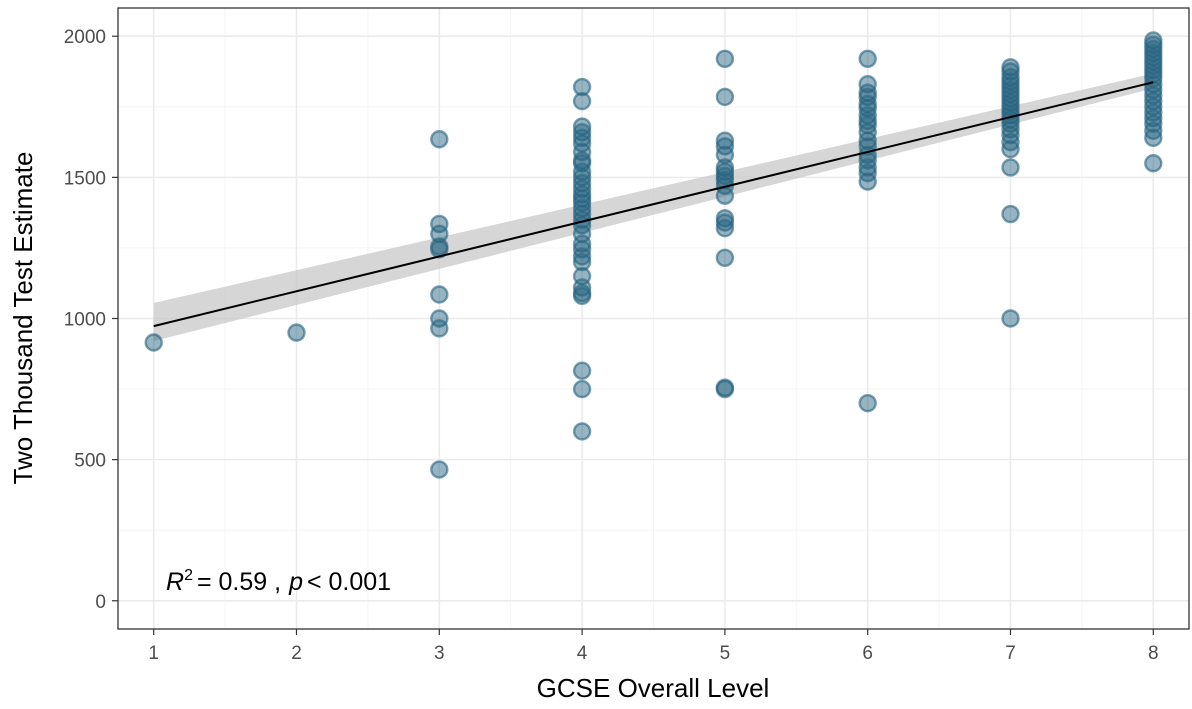 This screenshot has height=709, width=1192. What do you see at coordinates (175, 582) in the screenshot?
I see `r-symbol: R` at bounding box center [175, 582].